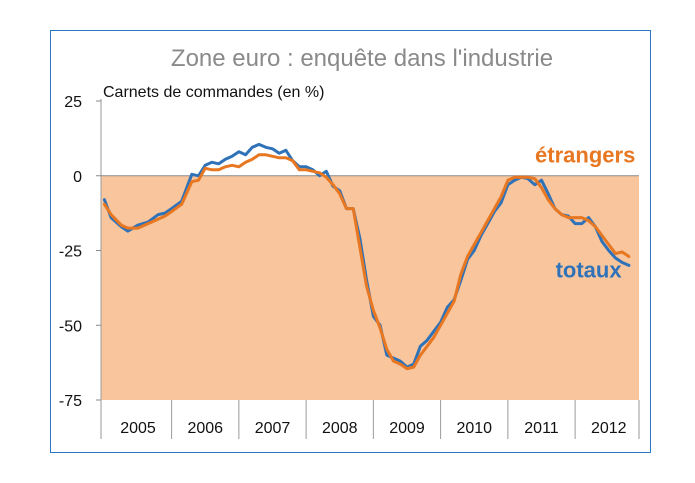 The height and width of the screenshot is (483, 695). What do you see at coordinates (73, 102) in the screenshot?
I see `y-tick-label: 25` at bounding box center [73, 102].